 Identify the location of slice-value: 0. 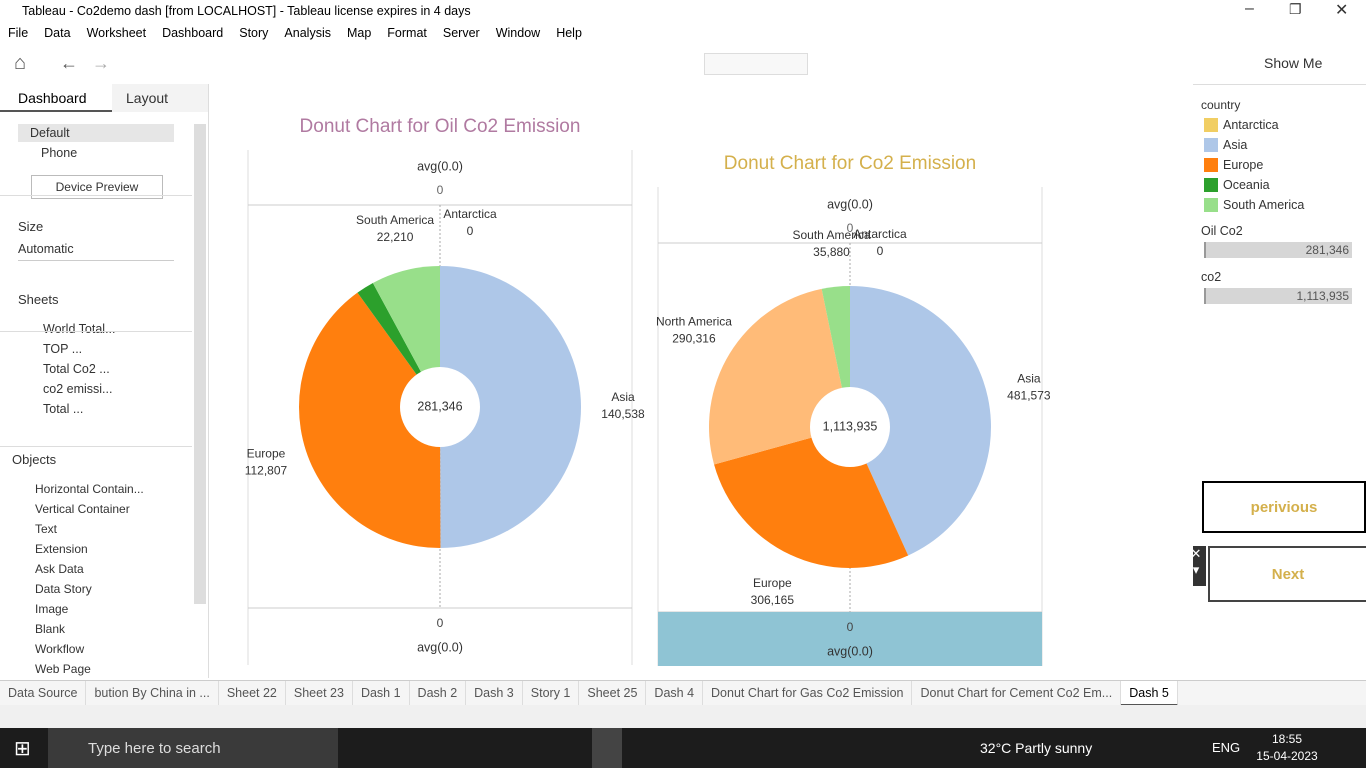
(470, 231).